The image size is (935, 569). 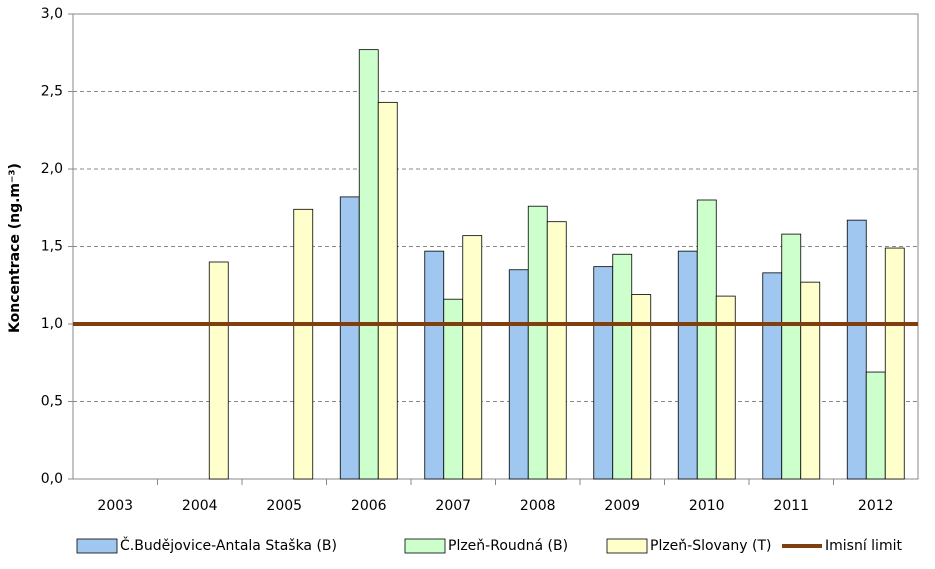 What do you see at coordinates (115, 506) in the screenshot?
I see `x-tick-label: 2003` at bounding box center [115, 506].